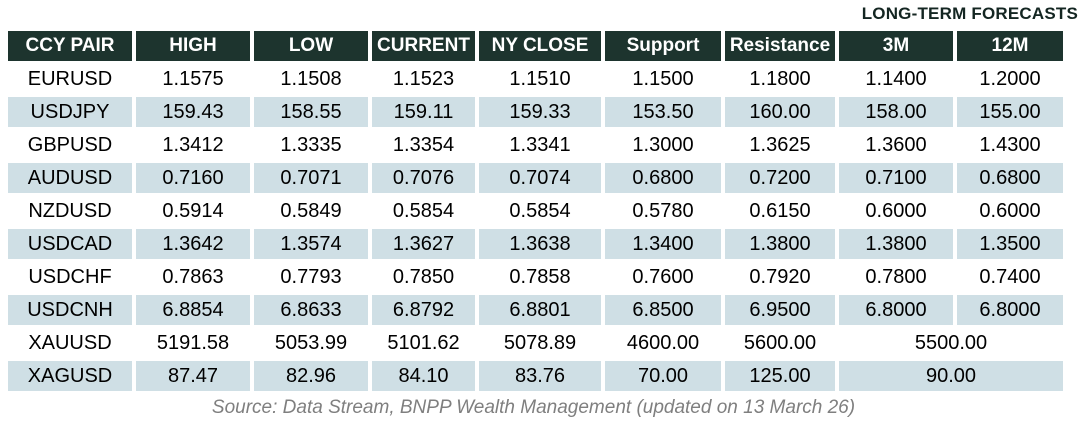 This screenshot has height=424, width=1086. Describe the element at coordinates (70, 46) in the screenshot. I see `column-header-ccy-pair: CCY PAIR` at that location.